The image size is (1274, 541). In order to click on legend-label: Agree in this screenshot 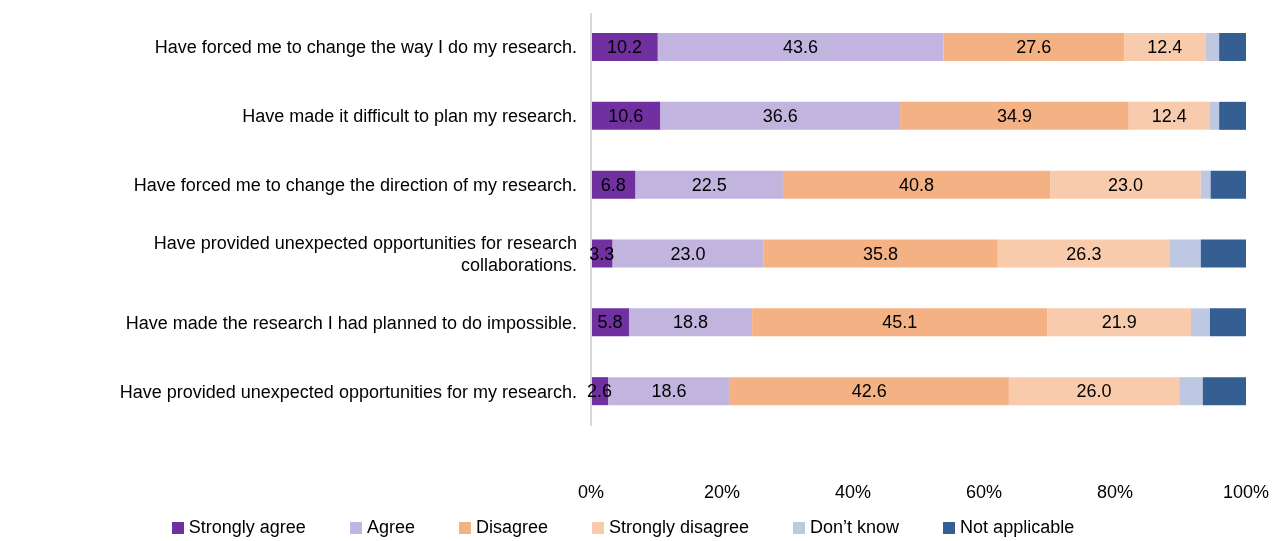, I will do `click(390, 527)`.